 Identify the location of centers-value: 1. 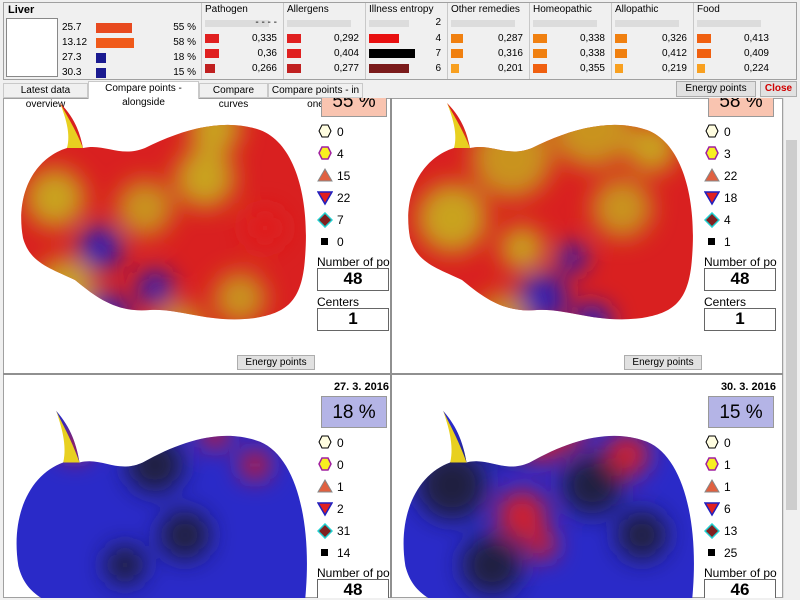
(740, 319).